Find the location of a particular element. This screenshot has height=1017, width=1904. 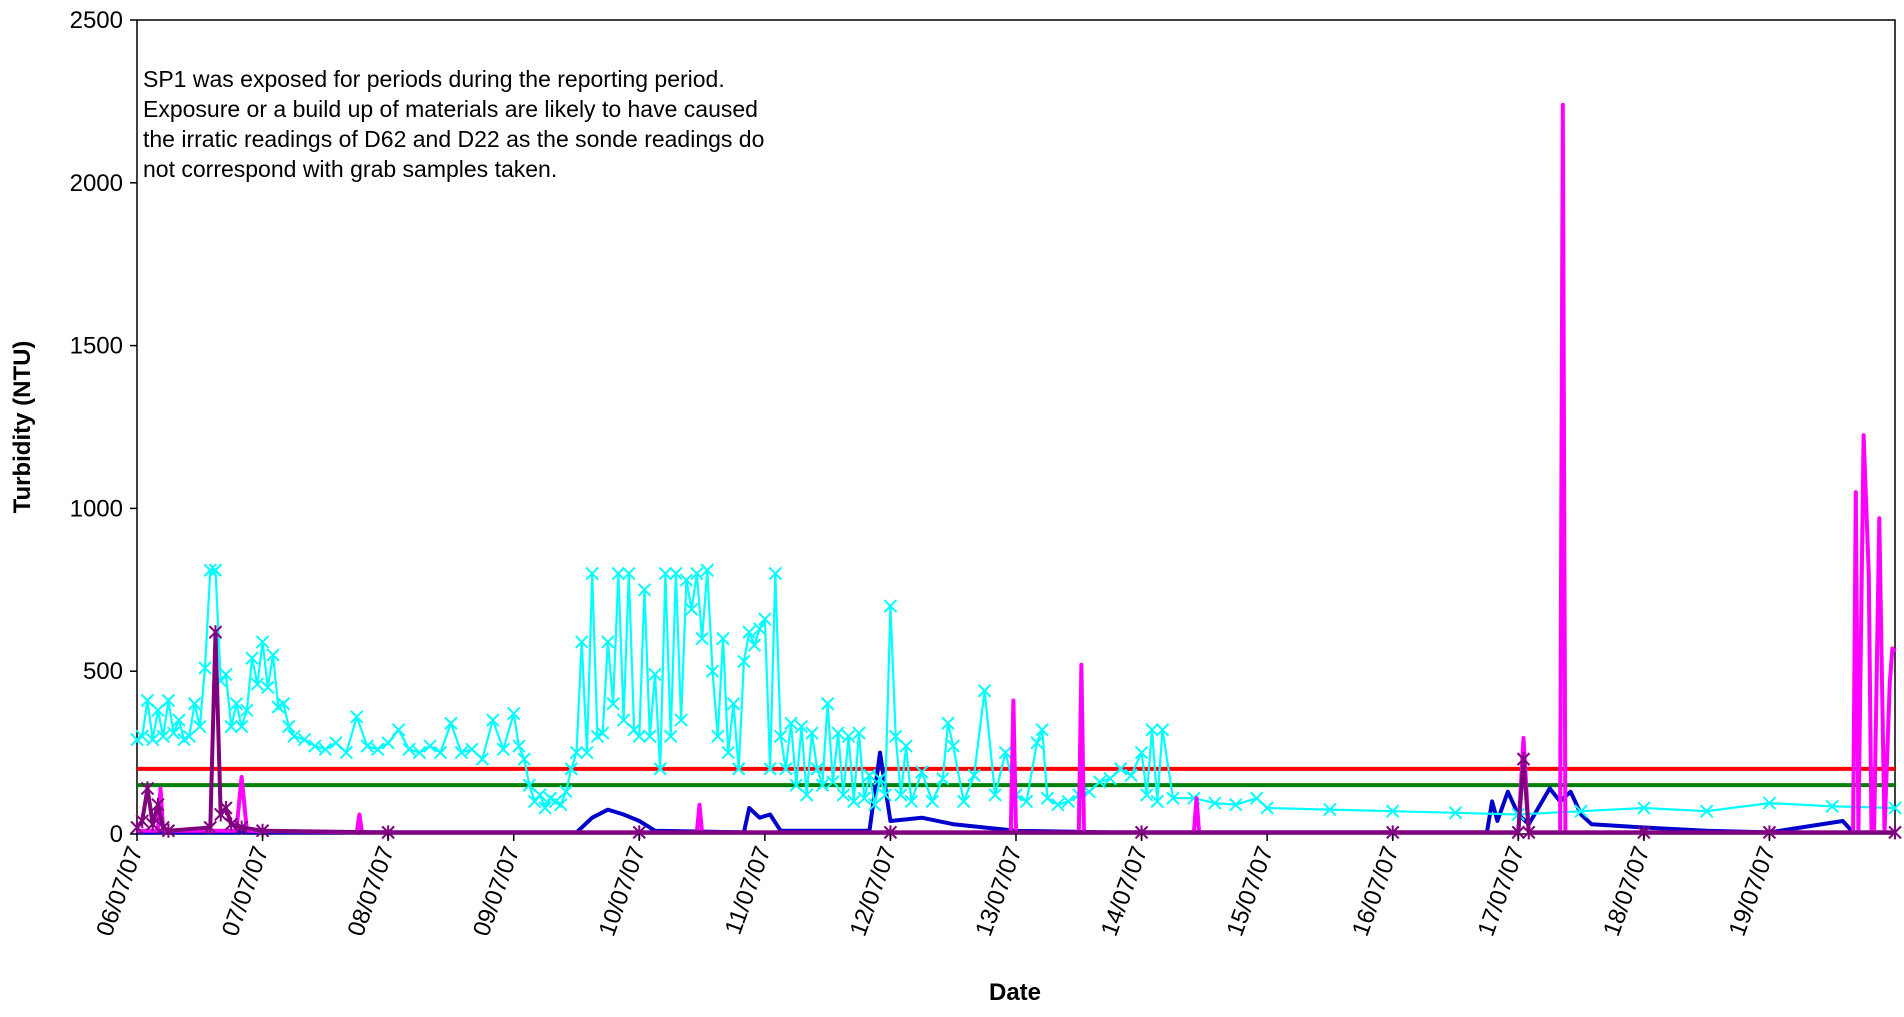

y-tick-label: 2500 is located at coordinates (96, 20).